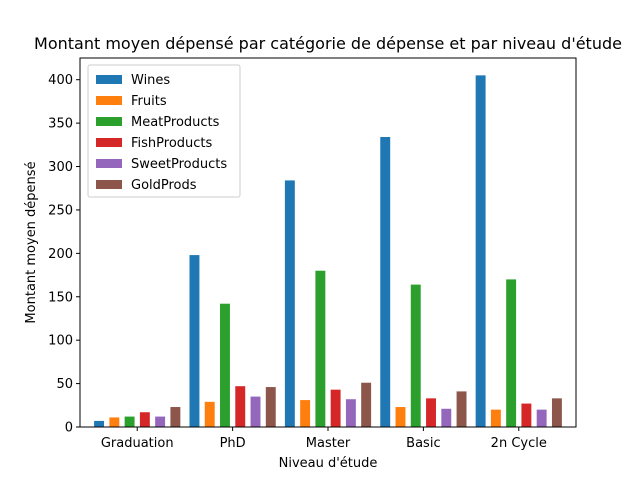 This screenshot has width=640, height=480. What do you see at coordinates (366, 404) in the screenshot?
I see `bar-goldprods-master` at bounding box center [366, 404].